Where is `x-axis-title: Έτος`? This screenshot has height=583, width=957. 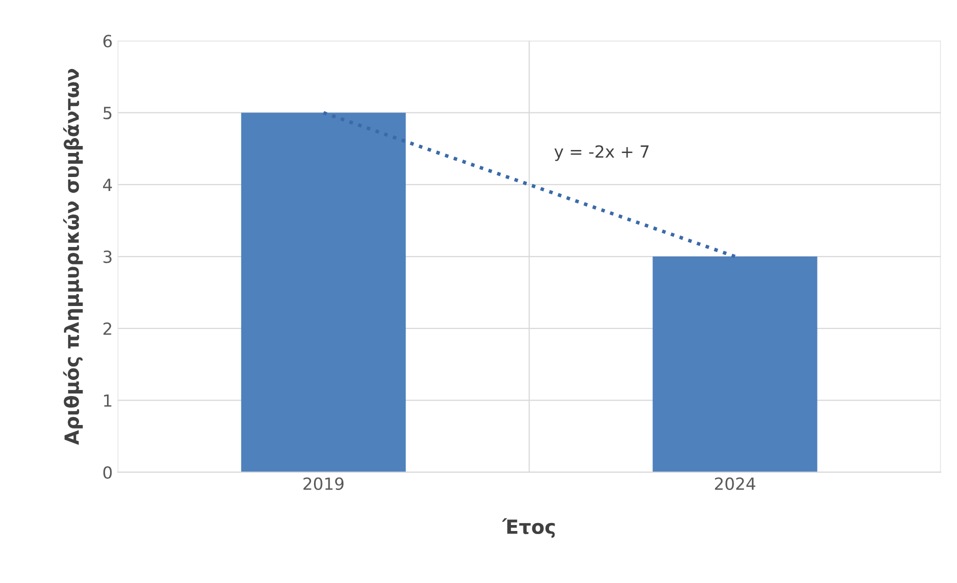
x-axis-title: Έτος is located at coordinates (528, 528).